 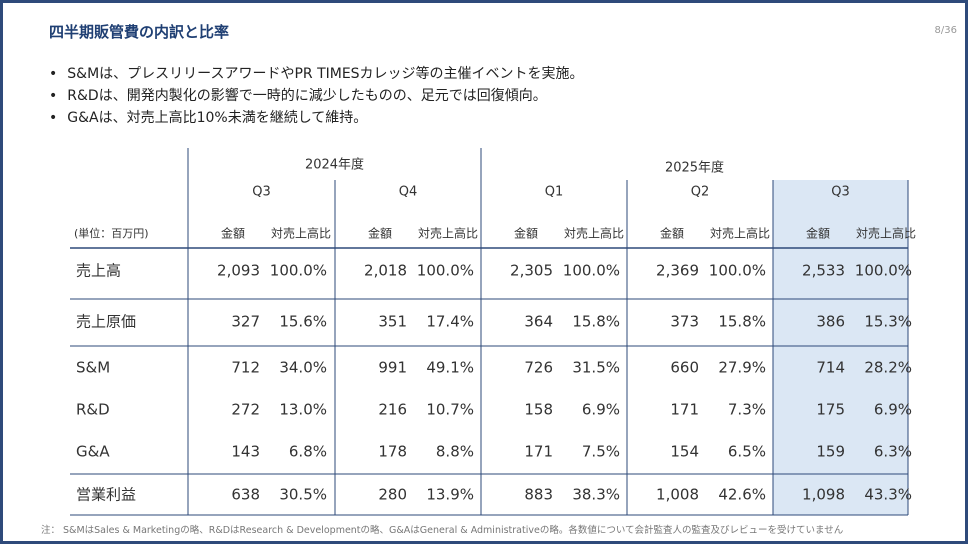 I want to click on amount: 660, so click(x=684, y=368).